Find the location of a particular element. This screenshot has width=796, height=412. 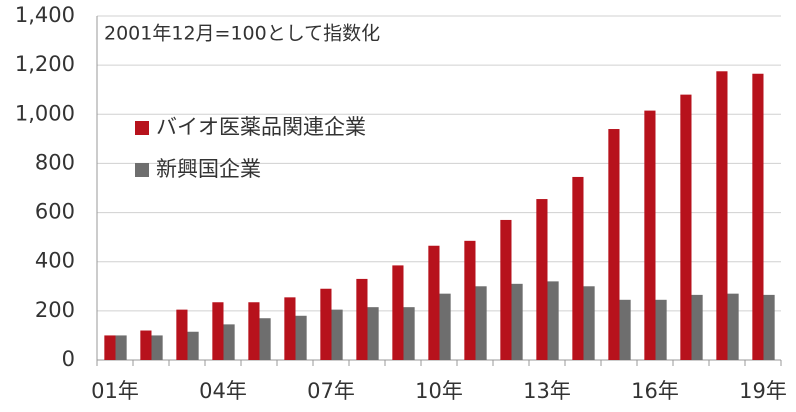

legend-label: 新興国企業 is located at coordinates (208, 169).